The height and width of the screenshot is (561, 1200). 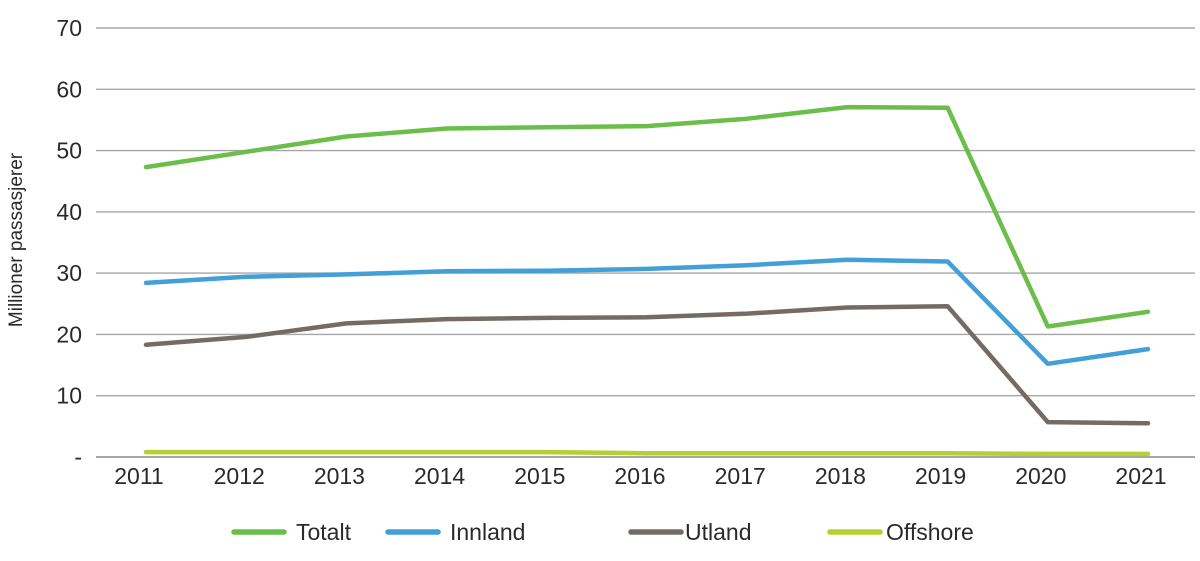 What do you see at coordinates (69, 151) in the screenshot?
I see `y-tick-label: 50` at bounding box center [69, 151].